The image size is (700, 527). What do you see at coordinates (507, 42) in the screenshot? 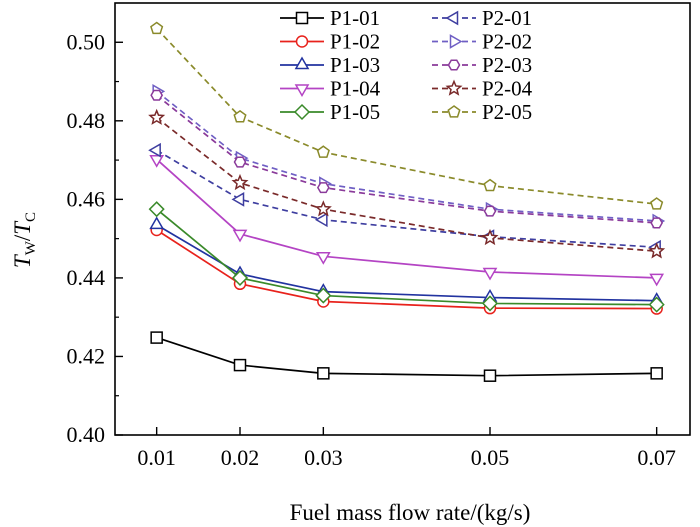
I see `legend-label: P2-02` at bounding box center [507, 42].